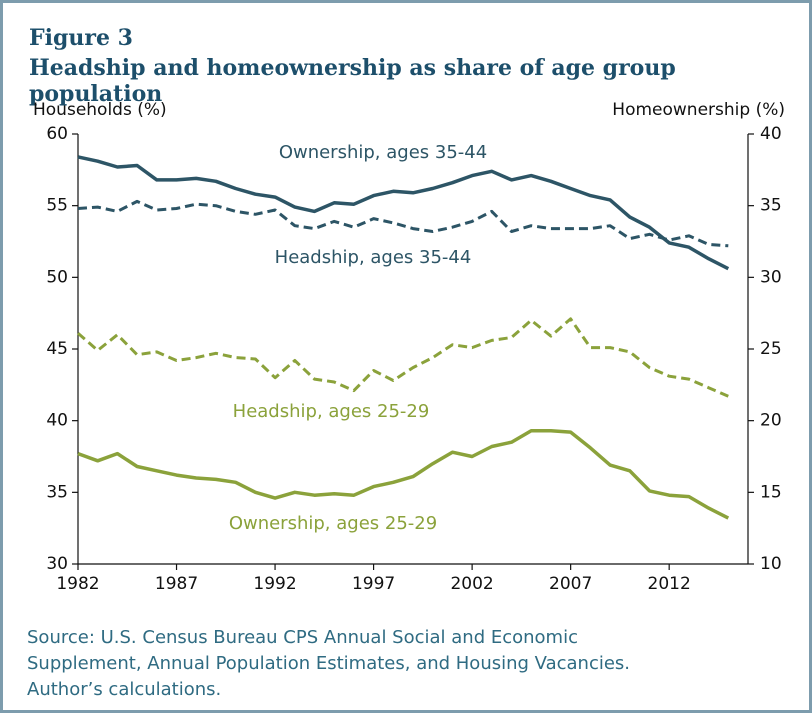 The image size is (812, 713). Describe the element at coordinates (81, 38) in the screenshot. I see `figure-label: Figure 3` at that location.